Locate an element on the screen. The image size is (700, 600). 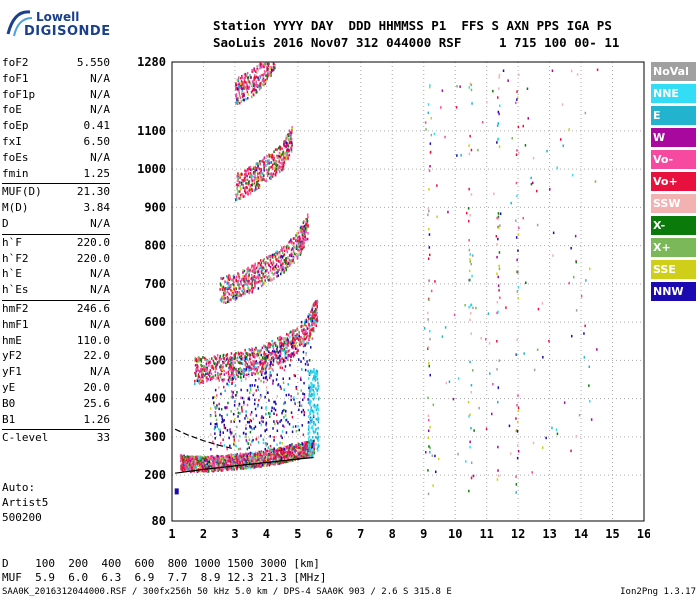
param-label: h`F is located at coordinates (12, 242).